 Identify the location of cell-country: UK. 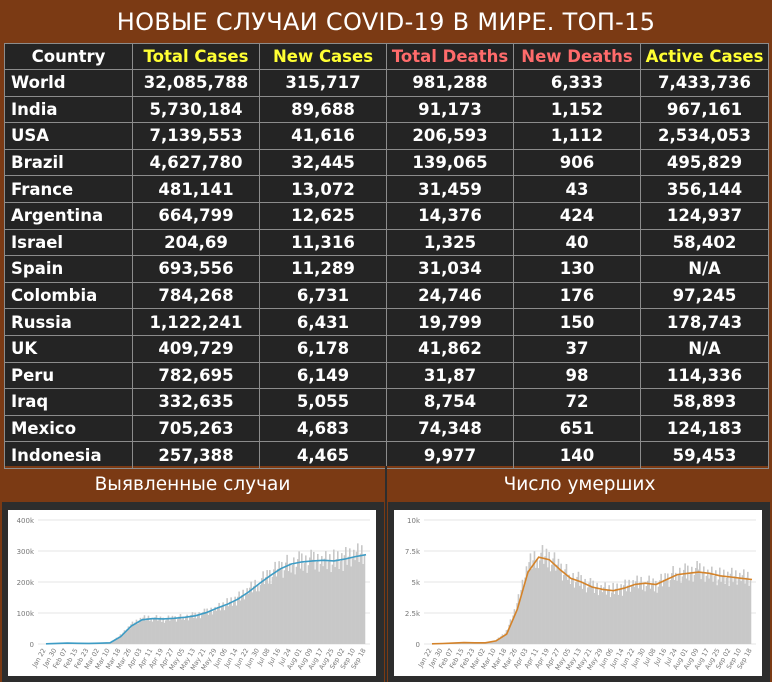
(68, 348).